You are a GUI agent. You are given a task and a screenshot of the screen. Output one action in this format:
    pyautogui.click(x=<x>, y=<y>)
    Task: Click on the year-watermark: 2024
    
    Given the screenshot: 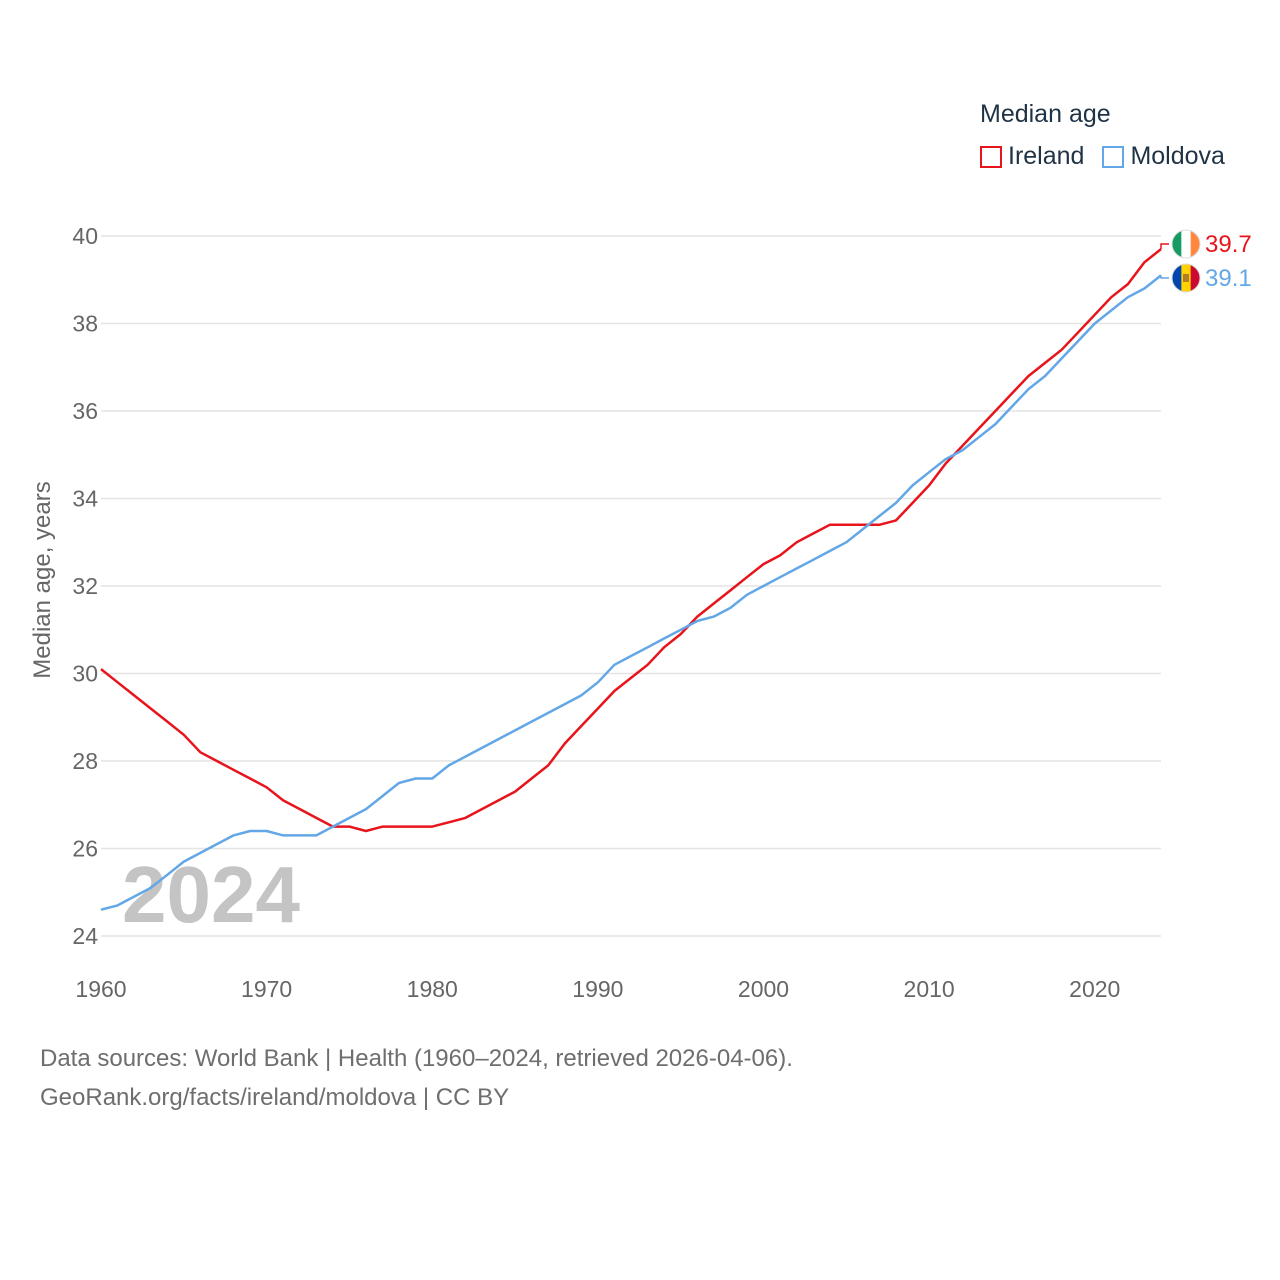 What is the action you would take?
    pyautogui.click(x=211, y=894)
    